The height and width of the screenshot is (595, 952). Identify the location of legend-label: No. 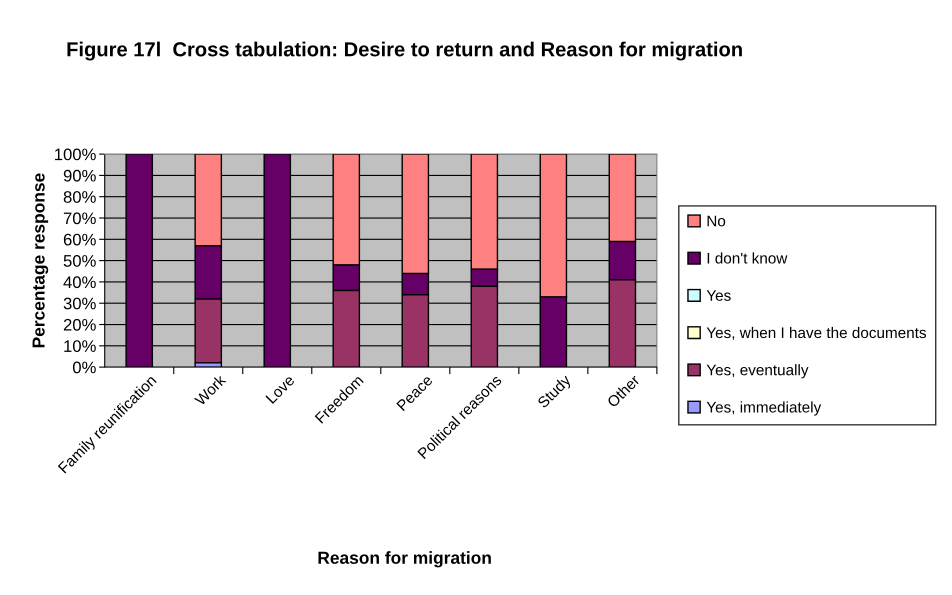
(717, 221).